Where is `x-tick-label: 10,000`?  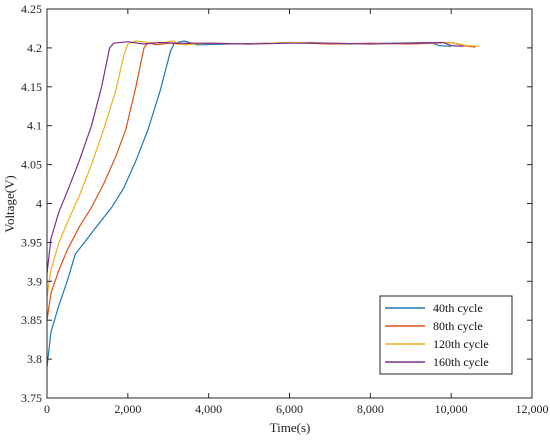
x-tick-label: 10,000 is located at coordinates (451, 409).